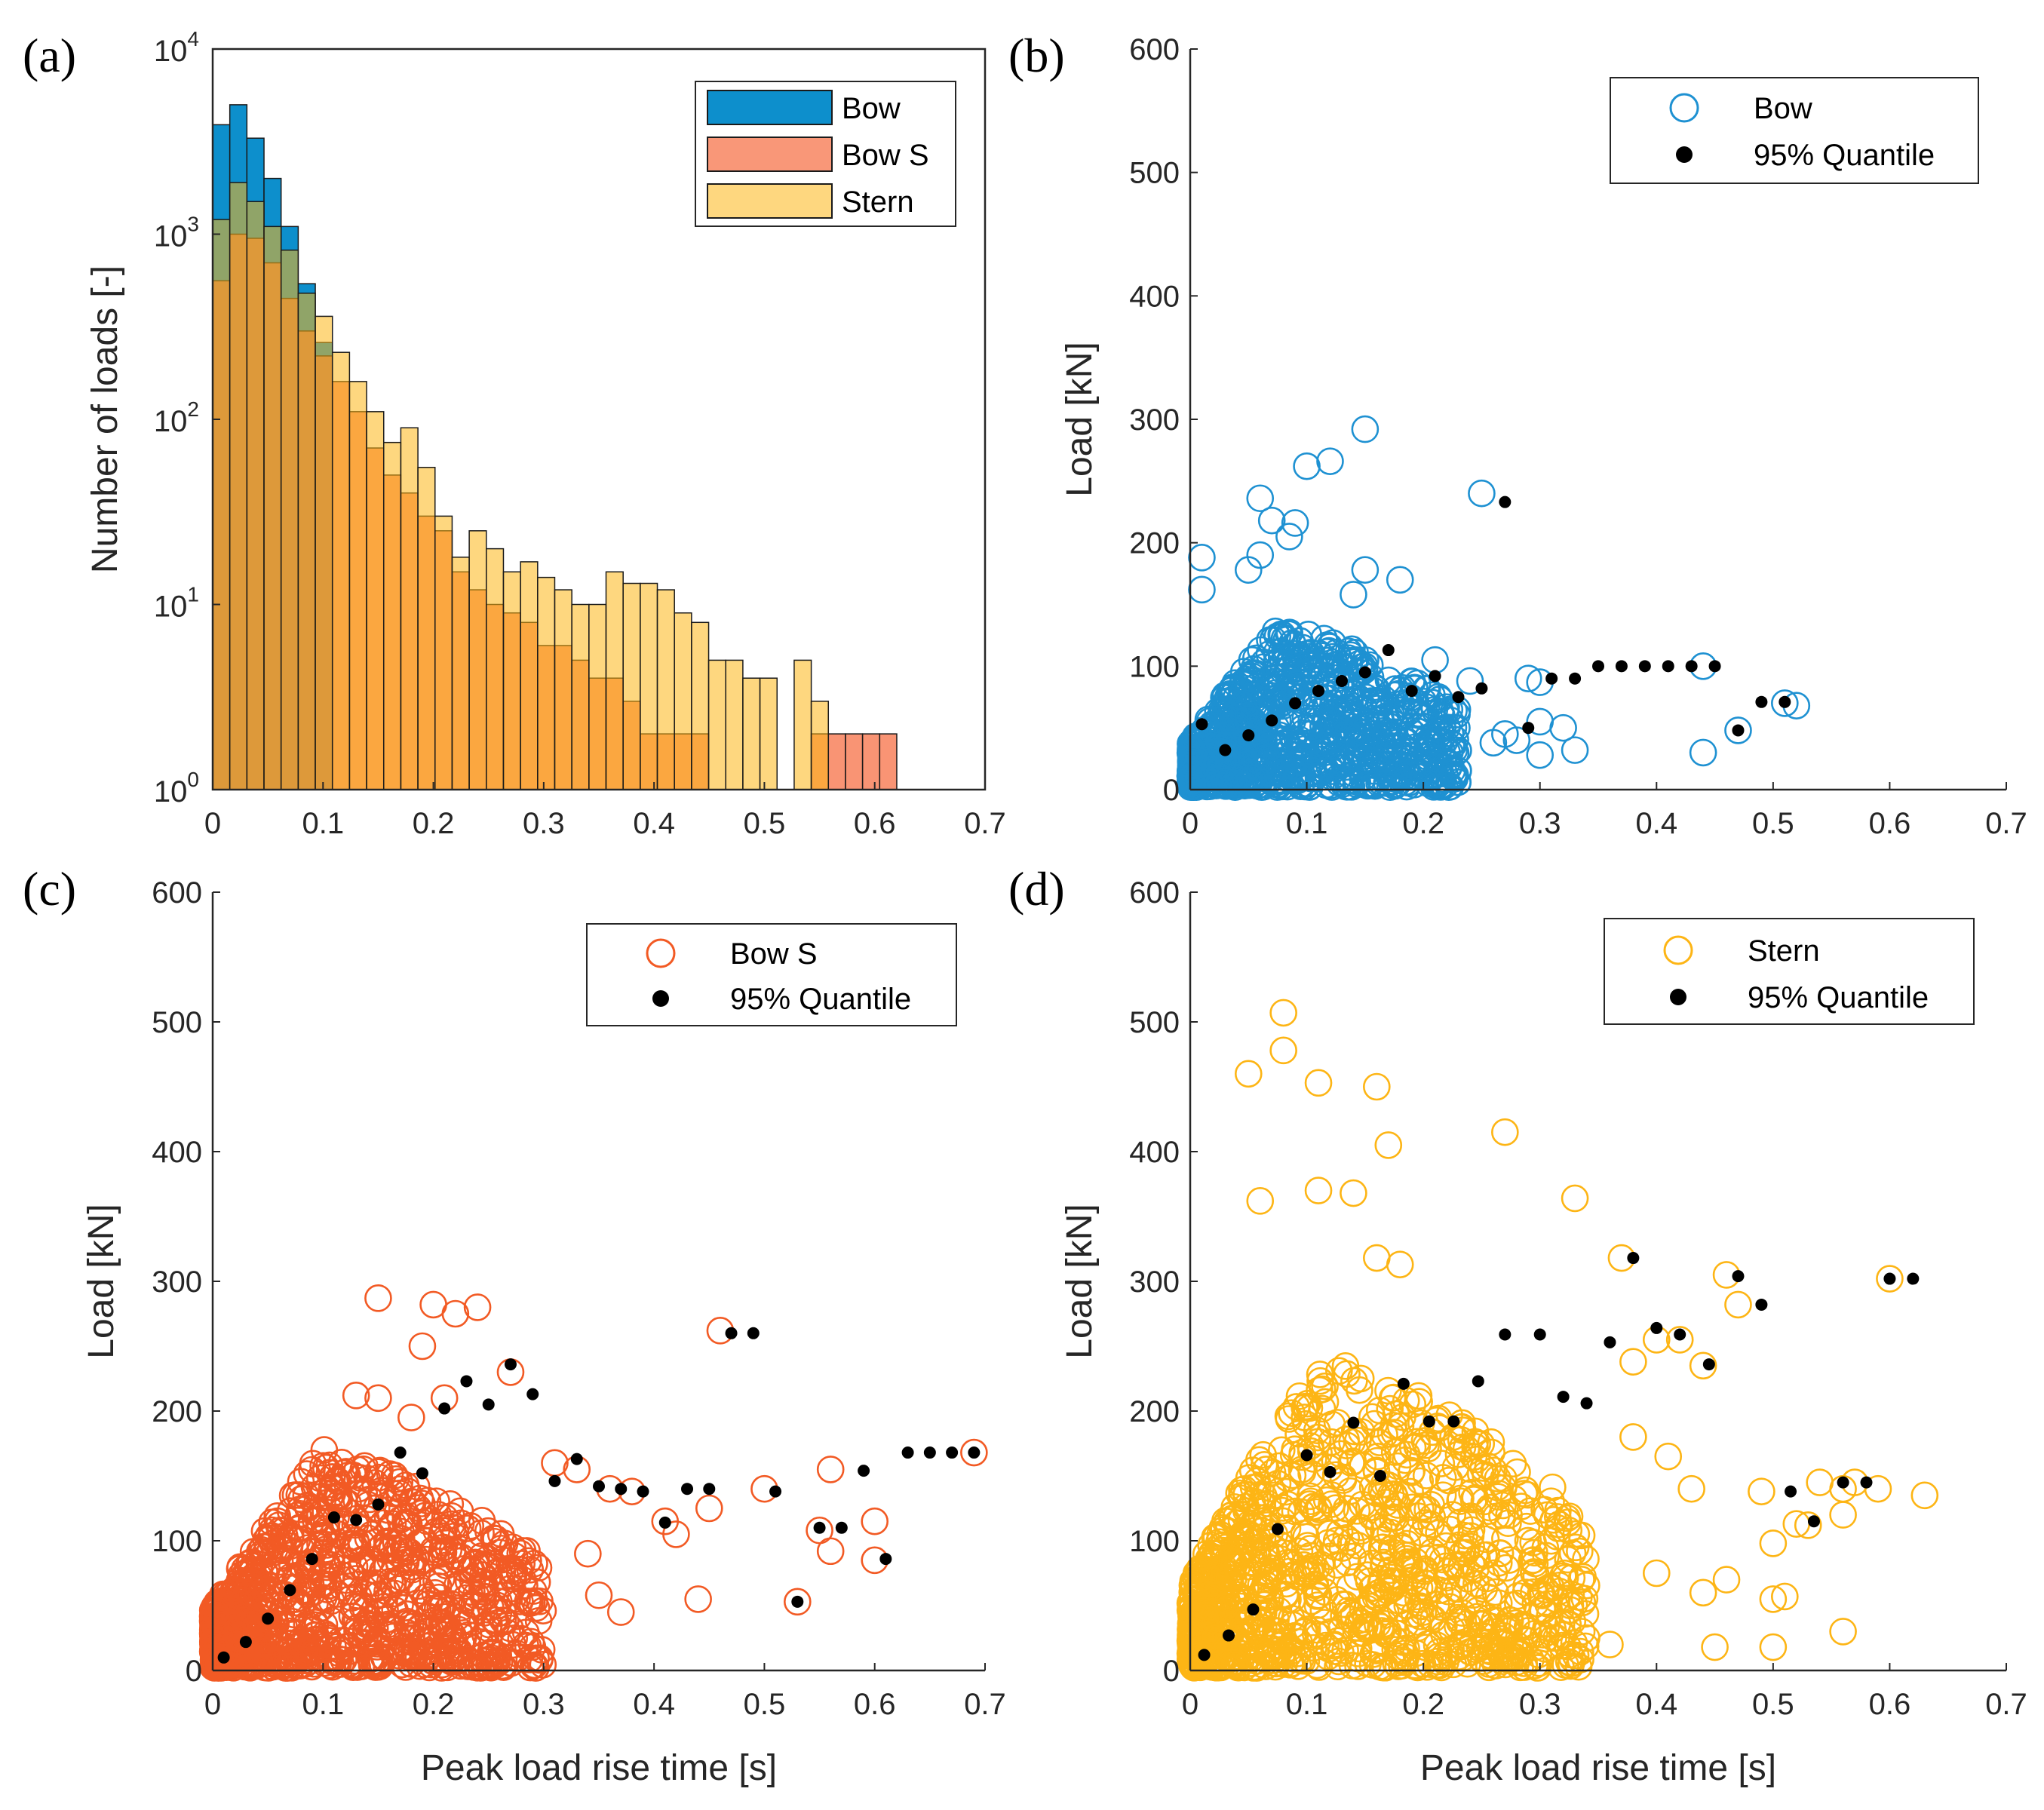 The width and height of the screenshot is (2044, 1810). Describe the element at coordinates (212, 1704) in the screenshot. I see `x-tick-label: 0` at that location.